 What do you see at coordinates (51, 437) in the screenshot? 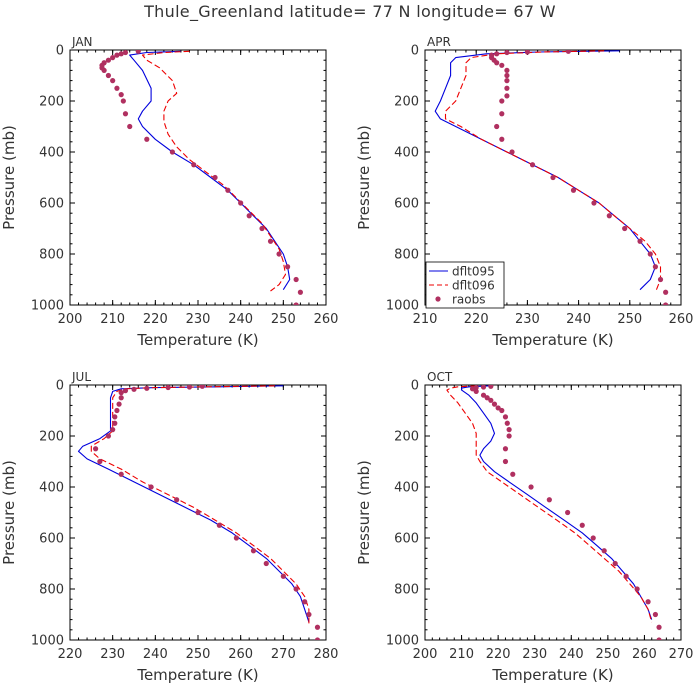
I see `y-tick-label: 200` at bounding box center [51, 437].